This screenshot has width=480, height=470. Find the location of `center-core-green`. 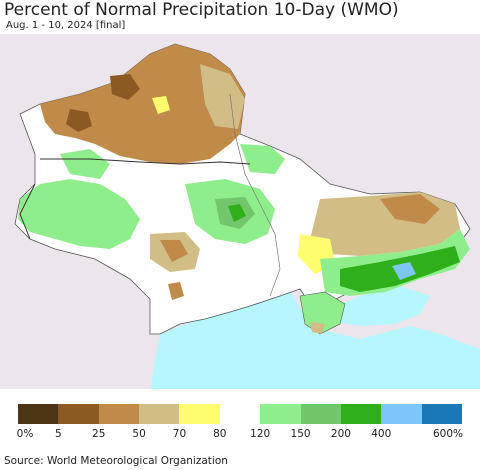

center-core-green is located at coordinates (237, 213).